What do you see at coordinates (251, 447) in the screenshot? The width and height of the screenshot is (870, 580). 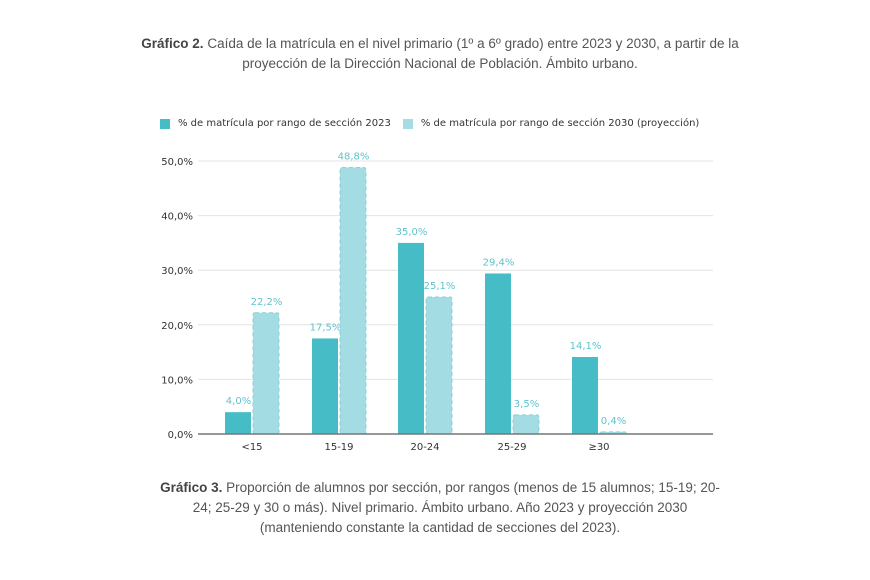 I see `x-tick-label: <15` at bounding box center [251, 447].